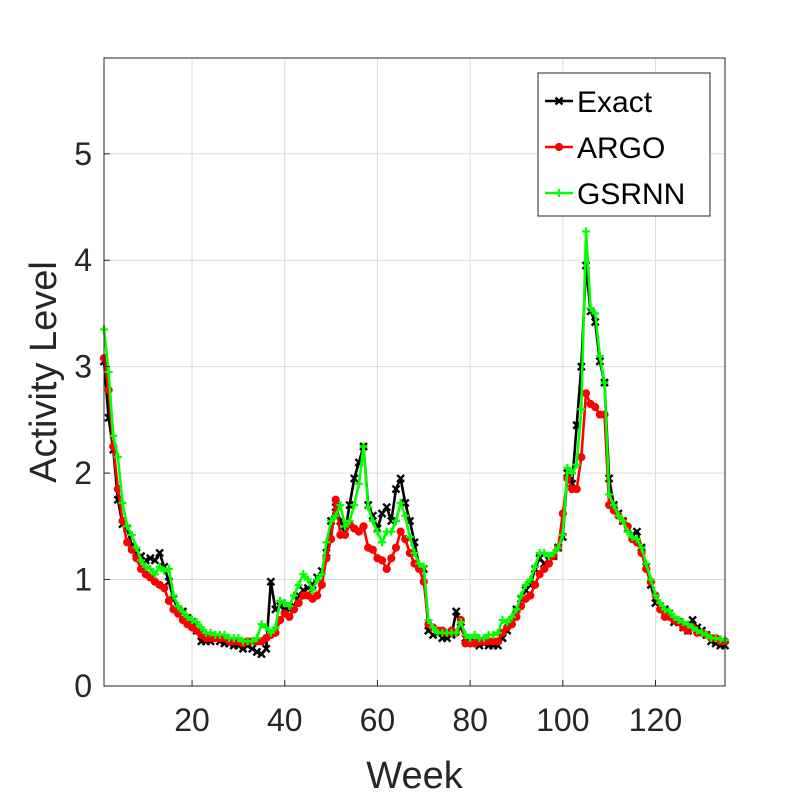 The image size is (800, 800). What do you see at coordinates (83, 686) in the screenshot?
I see `y-tick-label: 0` at bounding box center [83, 686].